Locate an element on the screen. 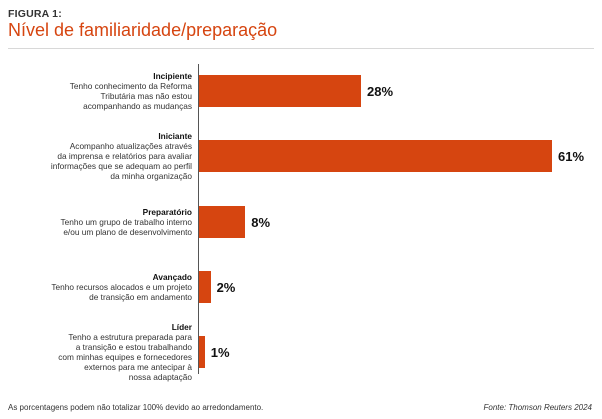 This screenshot has height=419, width=602. data-label-incipiente: 28% is located at coordinates (380, 91).